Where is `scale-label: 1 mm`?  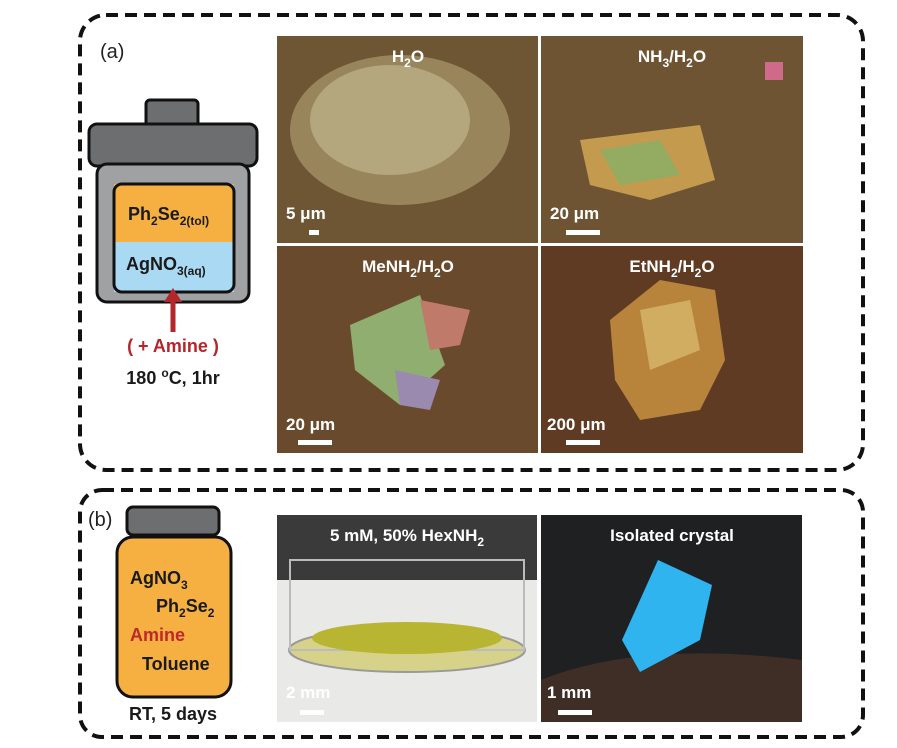
scale-label: 1 mm is located at coordinates (569, 692).